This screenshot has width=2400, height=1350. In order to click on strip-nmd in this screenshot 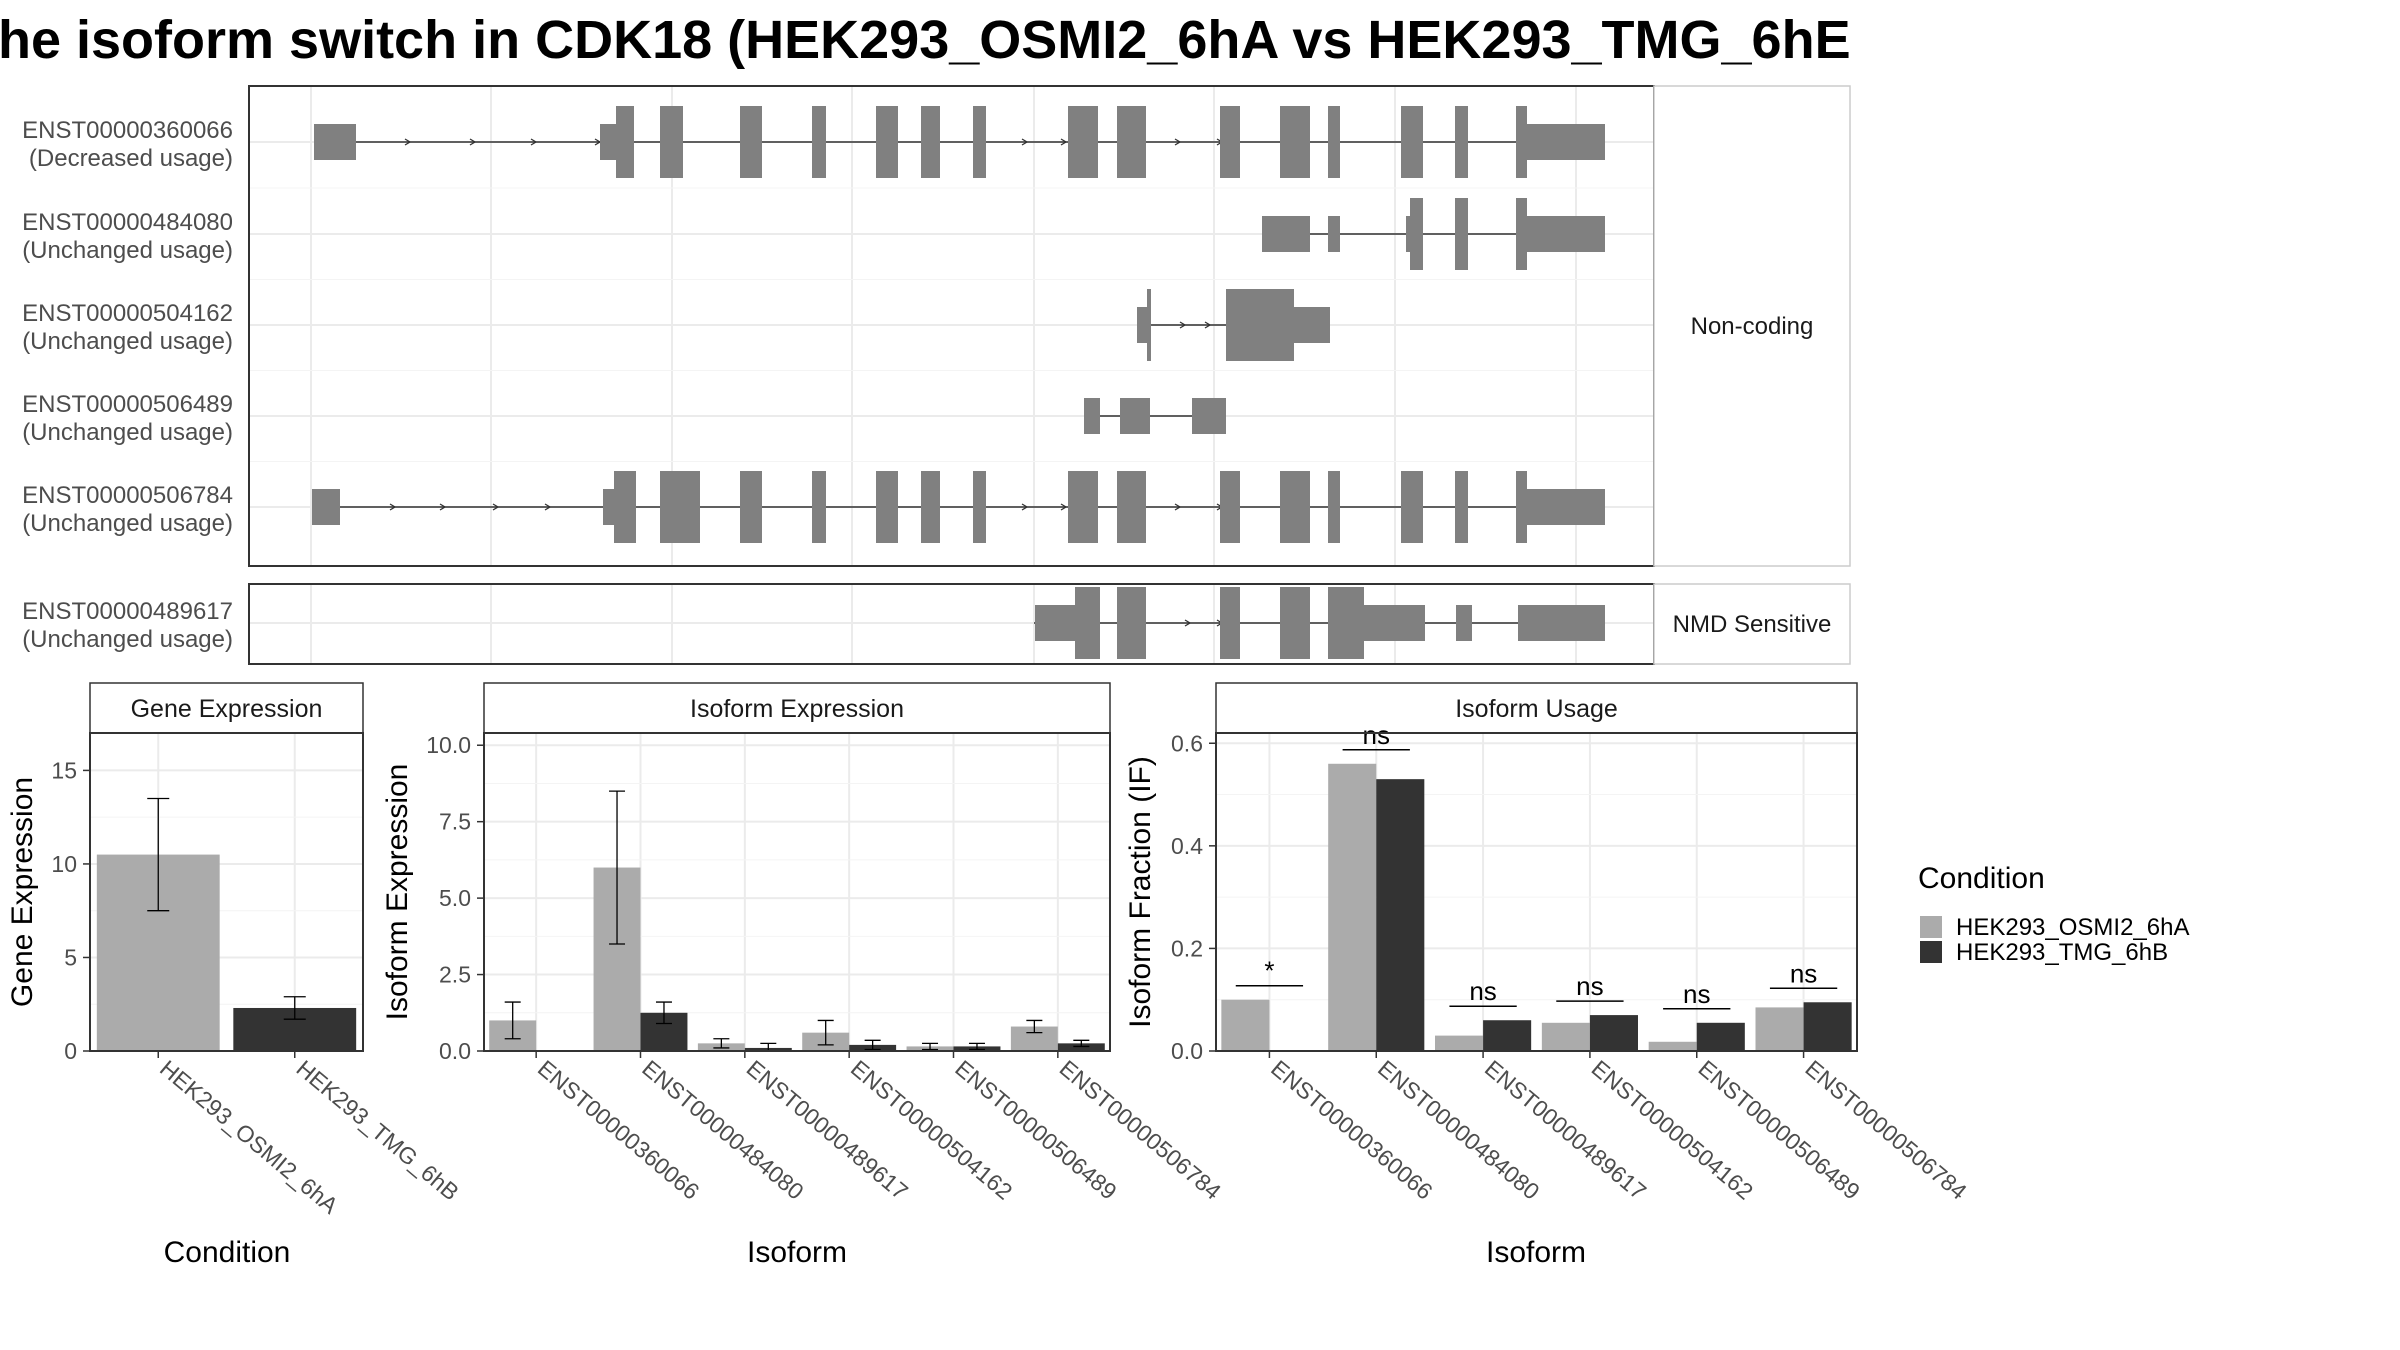, I will do `click(1752, 624)`.